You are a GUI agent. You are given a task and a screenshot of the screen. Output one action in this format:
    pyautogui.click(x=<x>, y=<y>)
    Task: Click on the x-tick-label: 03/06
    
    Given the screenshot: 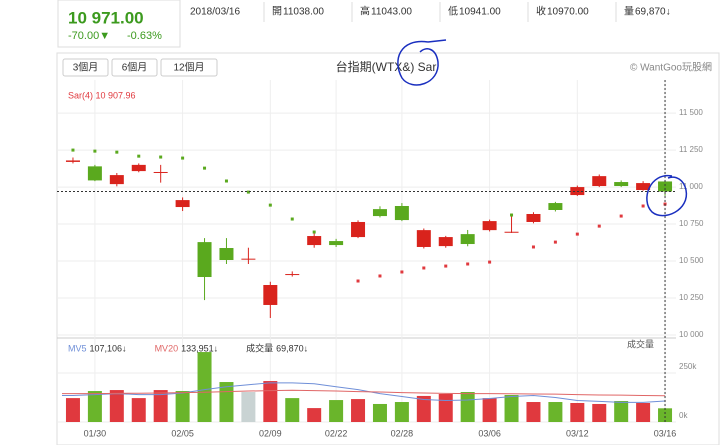 What is the action you would take?
    pyautogui.click(x=489, y=433)
    